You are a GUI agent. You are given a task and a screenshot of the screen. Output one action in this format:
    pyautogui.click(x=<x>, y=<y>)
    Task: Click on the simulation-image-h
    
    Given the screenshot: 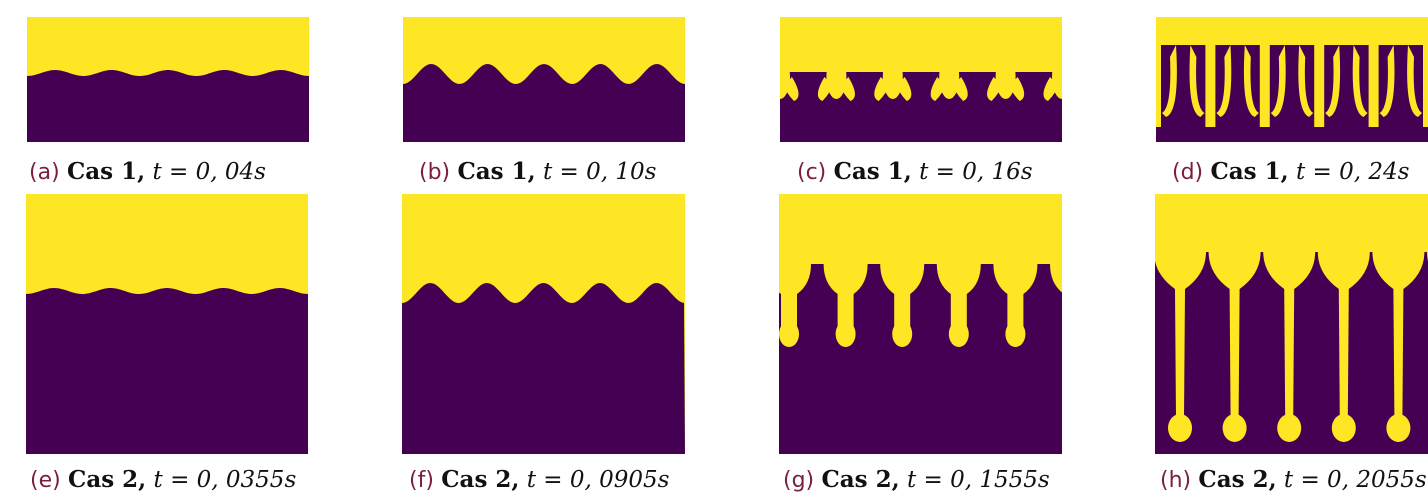 What is the action you would take?
    pyautogui.click(x=1291, y=324)
    